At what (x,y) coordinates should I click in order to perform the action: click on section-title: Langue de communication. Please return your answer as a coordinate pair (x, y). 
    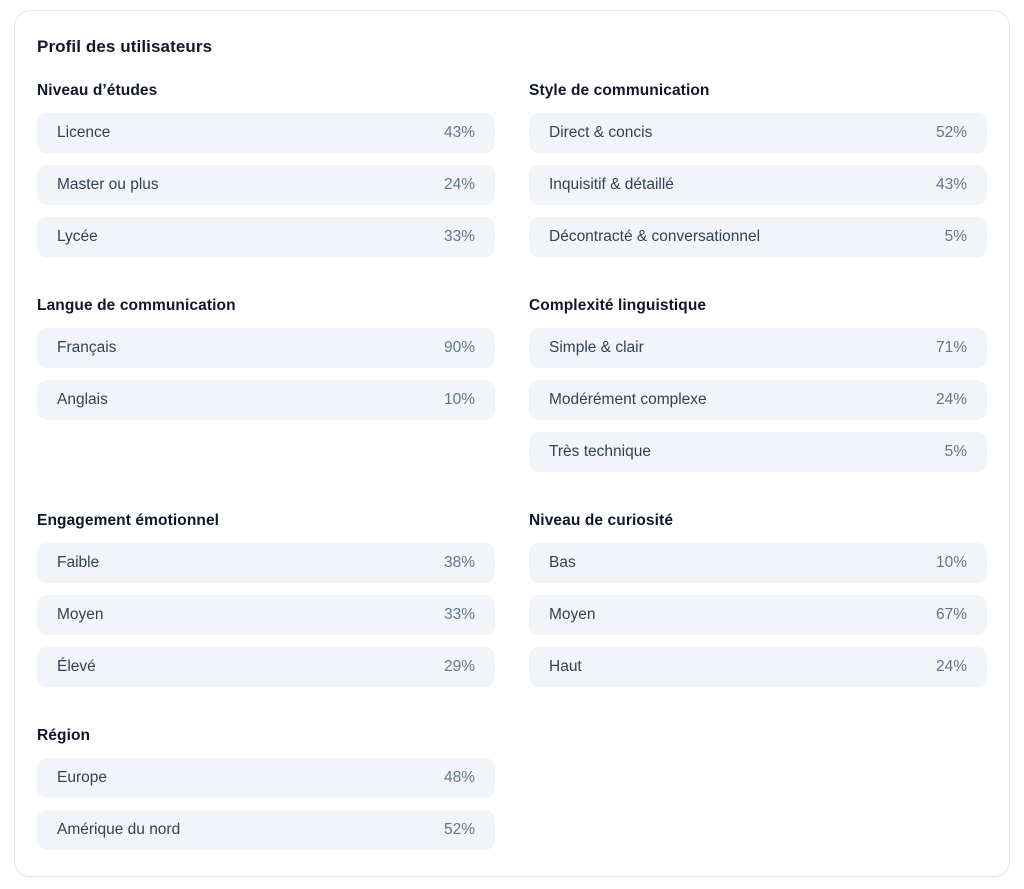
    Looking at the image, I should click on (136, 305).